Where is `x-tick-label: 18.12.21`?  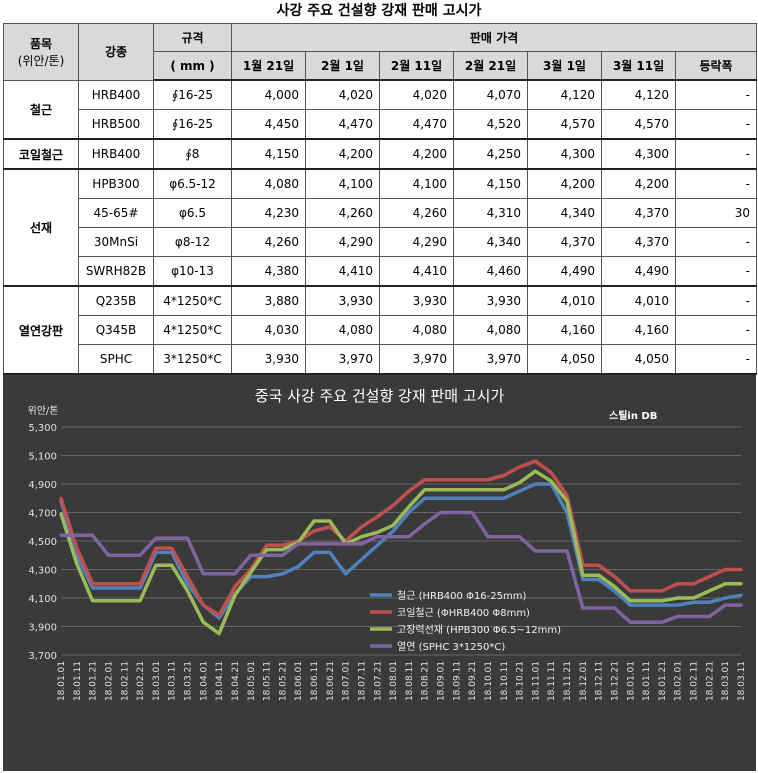 x-tick-label: 18.12.21 is located at coordinates (615, 681).